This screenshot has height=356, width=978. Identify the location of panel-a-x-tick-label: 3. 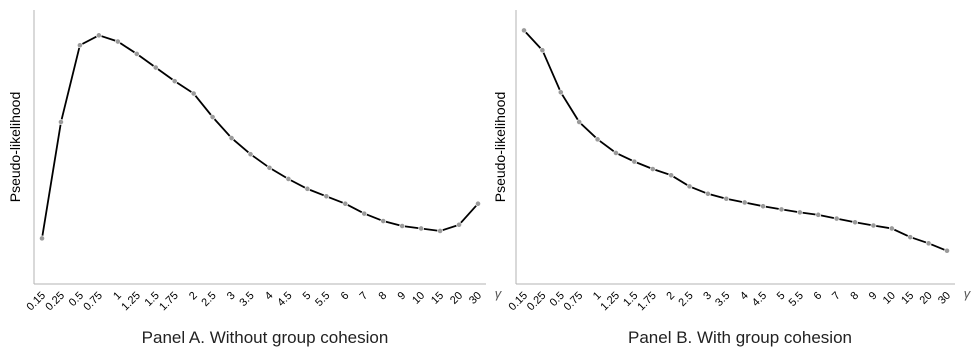
(231, 296).